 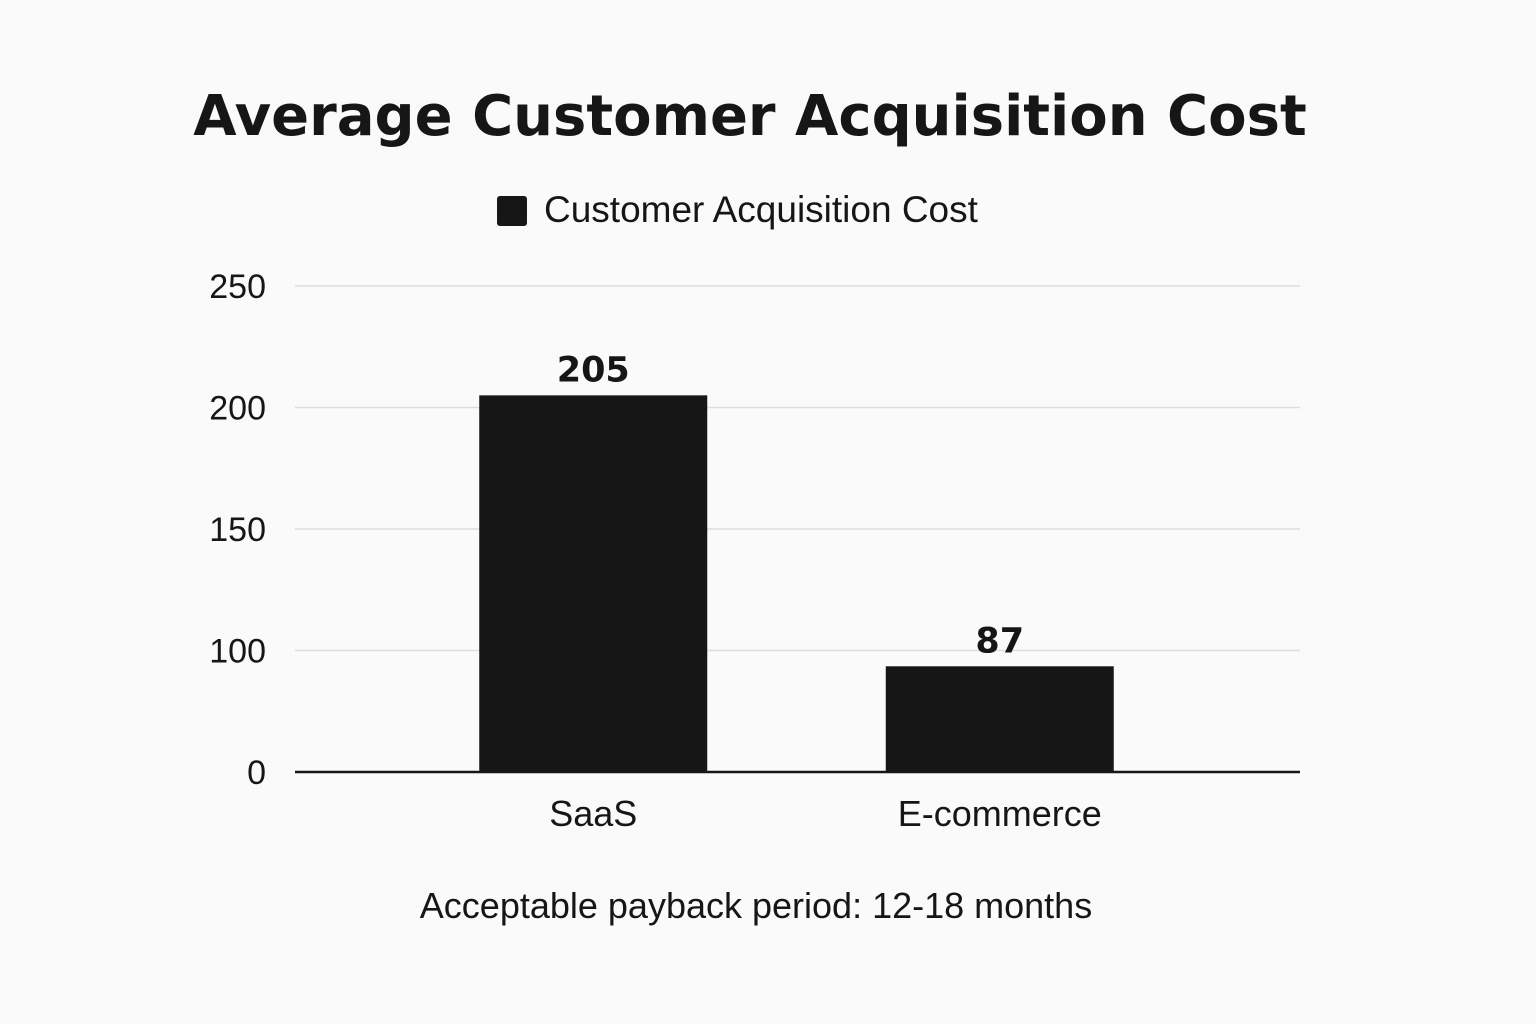 What do you see at coordinates (1000, 813) in the screenshot?
I see `x-tick-label-e-commerce: E-commerce` at bounding box center [1000, 813].